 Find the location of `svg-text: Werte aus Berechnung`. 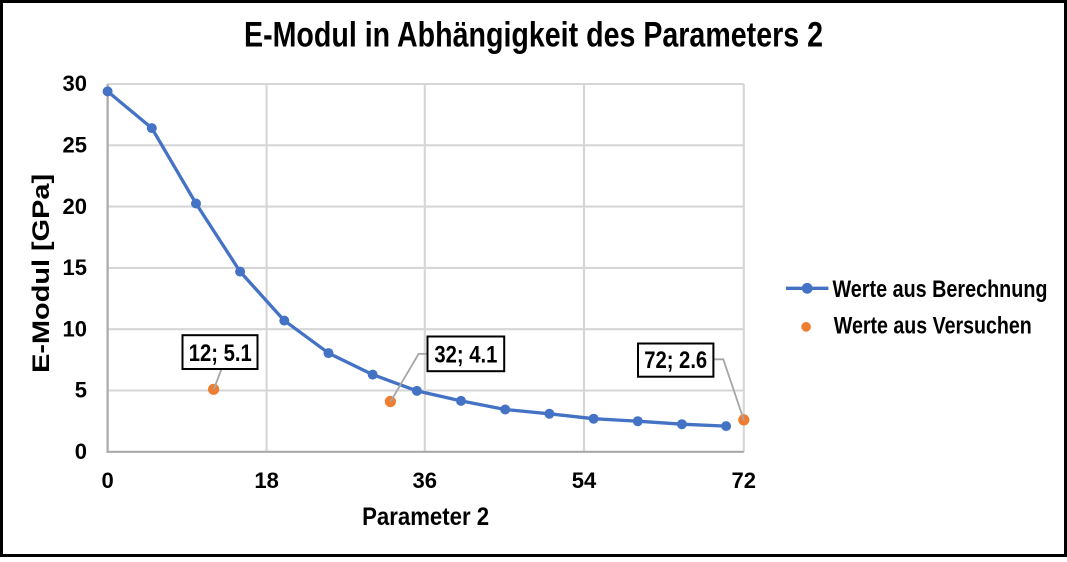

svg-text: Werte aus Berechnung is located at coordinates (940, 289).